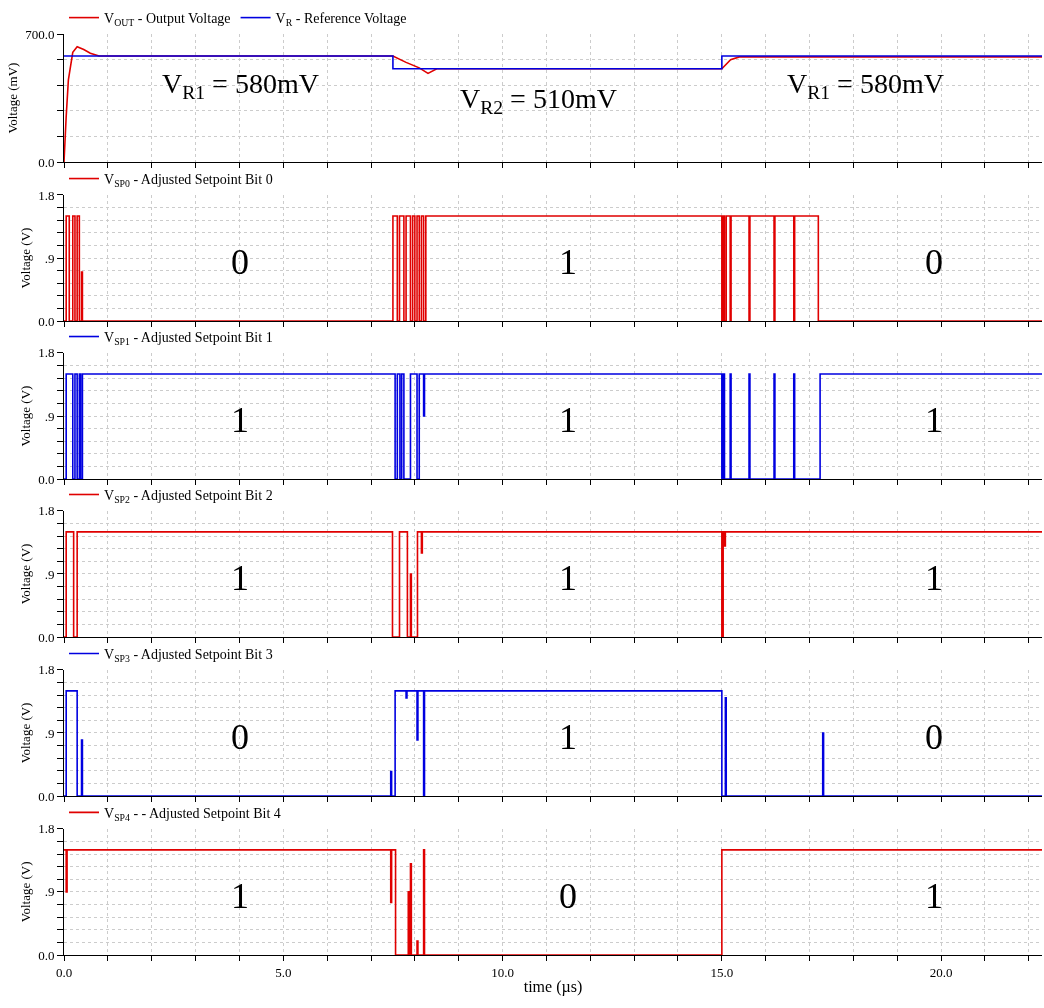 Image resolution: width=1044 pixels, height=1008 pixels. Describe the element at coordinates (188, 180) in the screenshot. I see `legend-label: V$_{SP0}$ - Adjusted Setpoint Bit 0` at that location.